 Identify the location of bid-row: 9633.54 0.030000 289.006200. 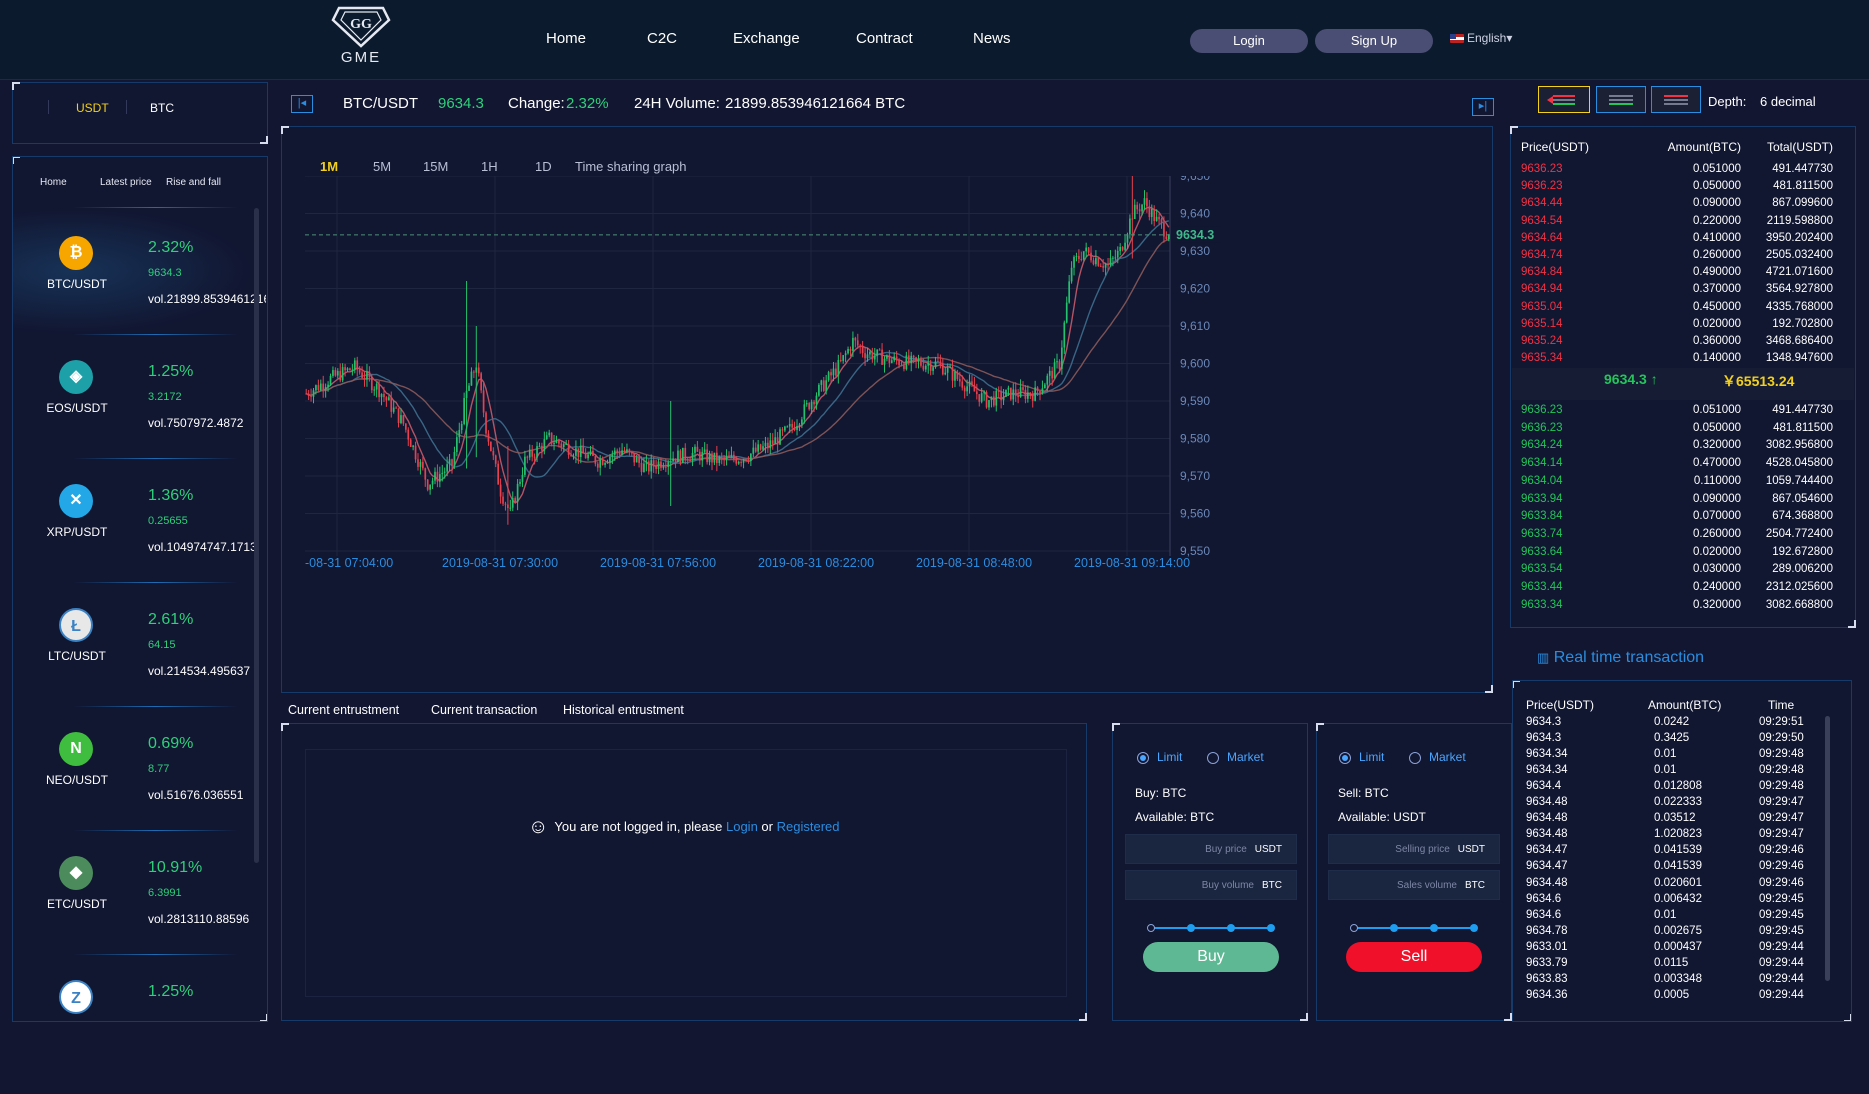
(1677, 571).